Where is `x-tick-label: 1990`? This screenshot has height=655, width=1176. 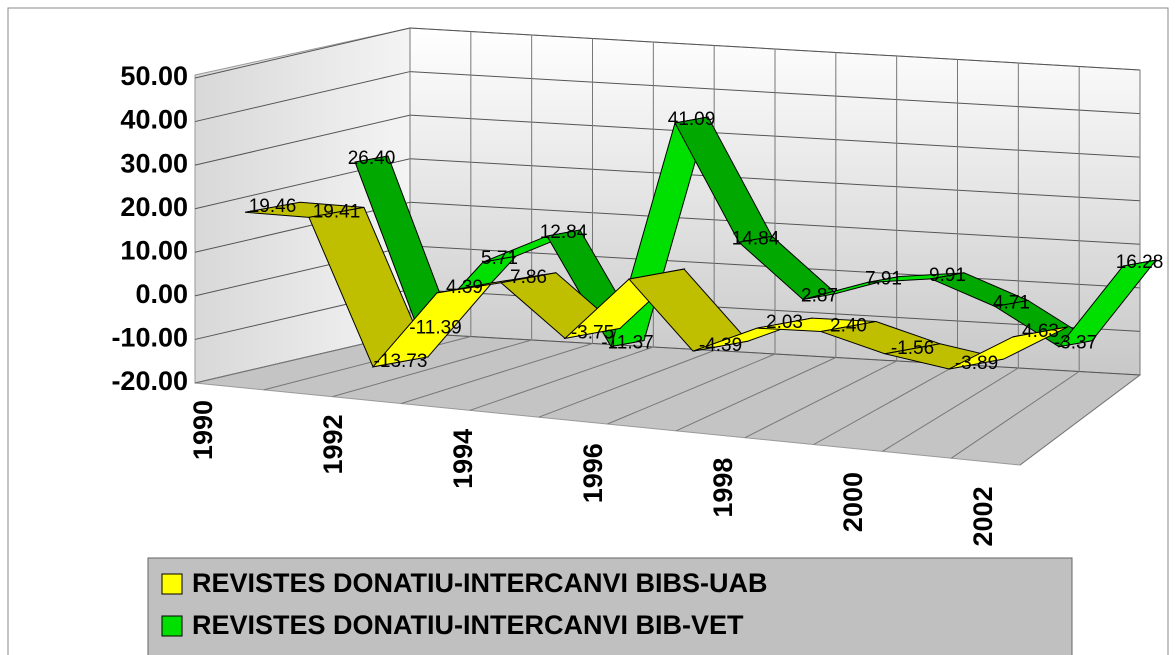 x-tick-label: 1990 is located at coordinates (203, 430).